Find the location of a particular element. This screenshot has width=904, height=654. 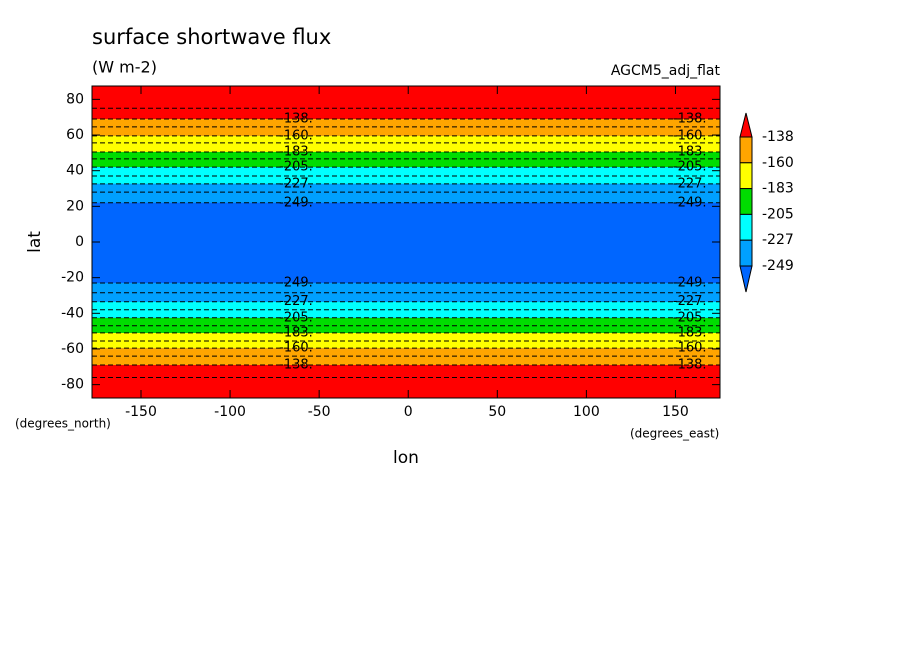

y-tick-label: -40 is located at coordinates (72, 313).